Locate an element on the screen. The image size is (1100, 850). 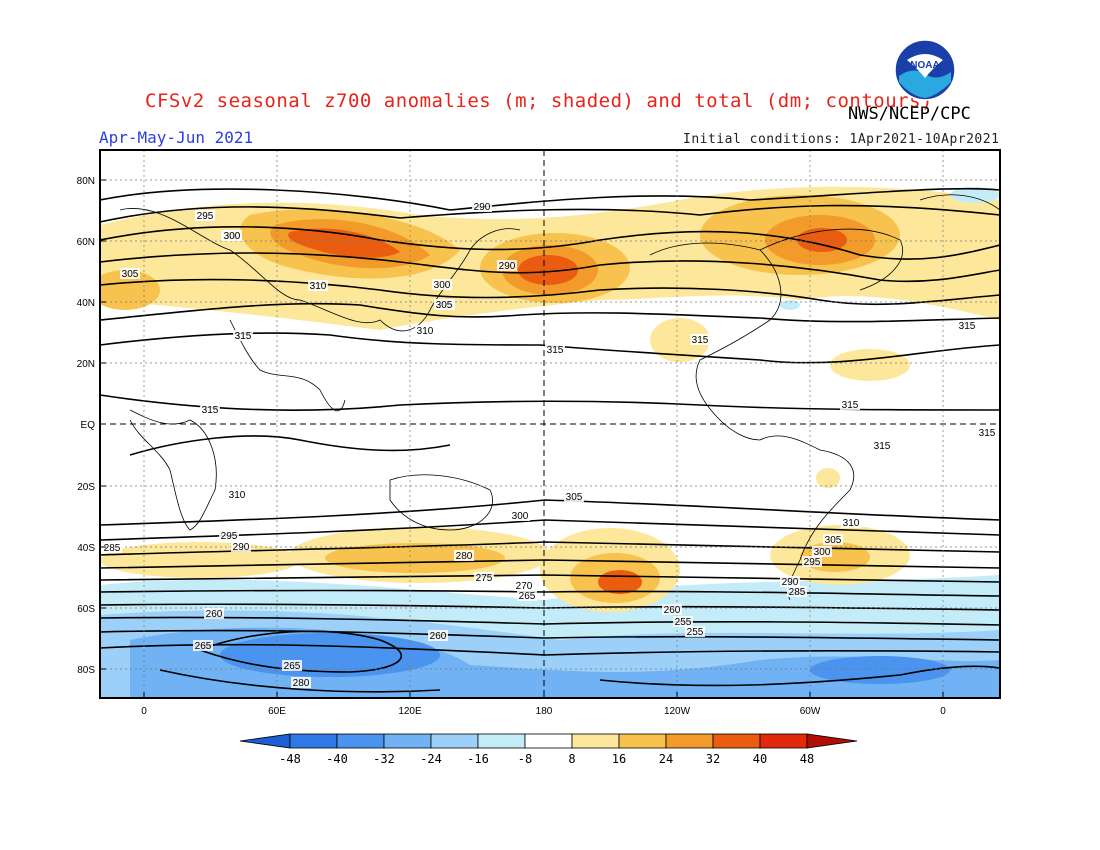
svg-text: 285 is located at coordinates (112, 548).